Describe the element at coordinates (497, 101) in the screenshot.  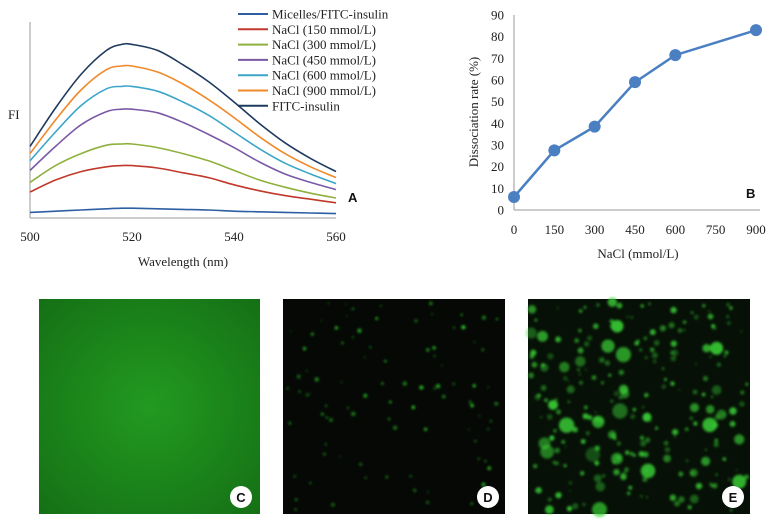
I see `panel-b-y-tick-50: 50` at that location.